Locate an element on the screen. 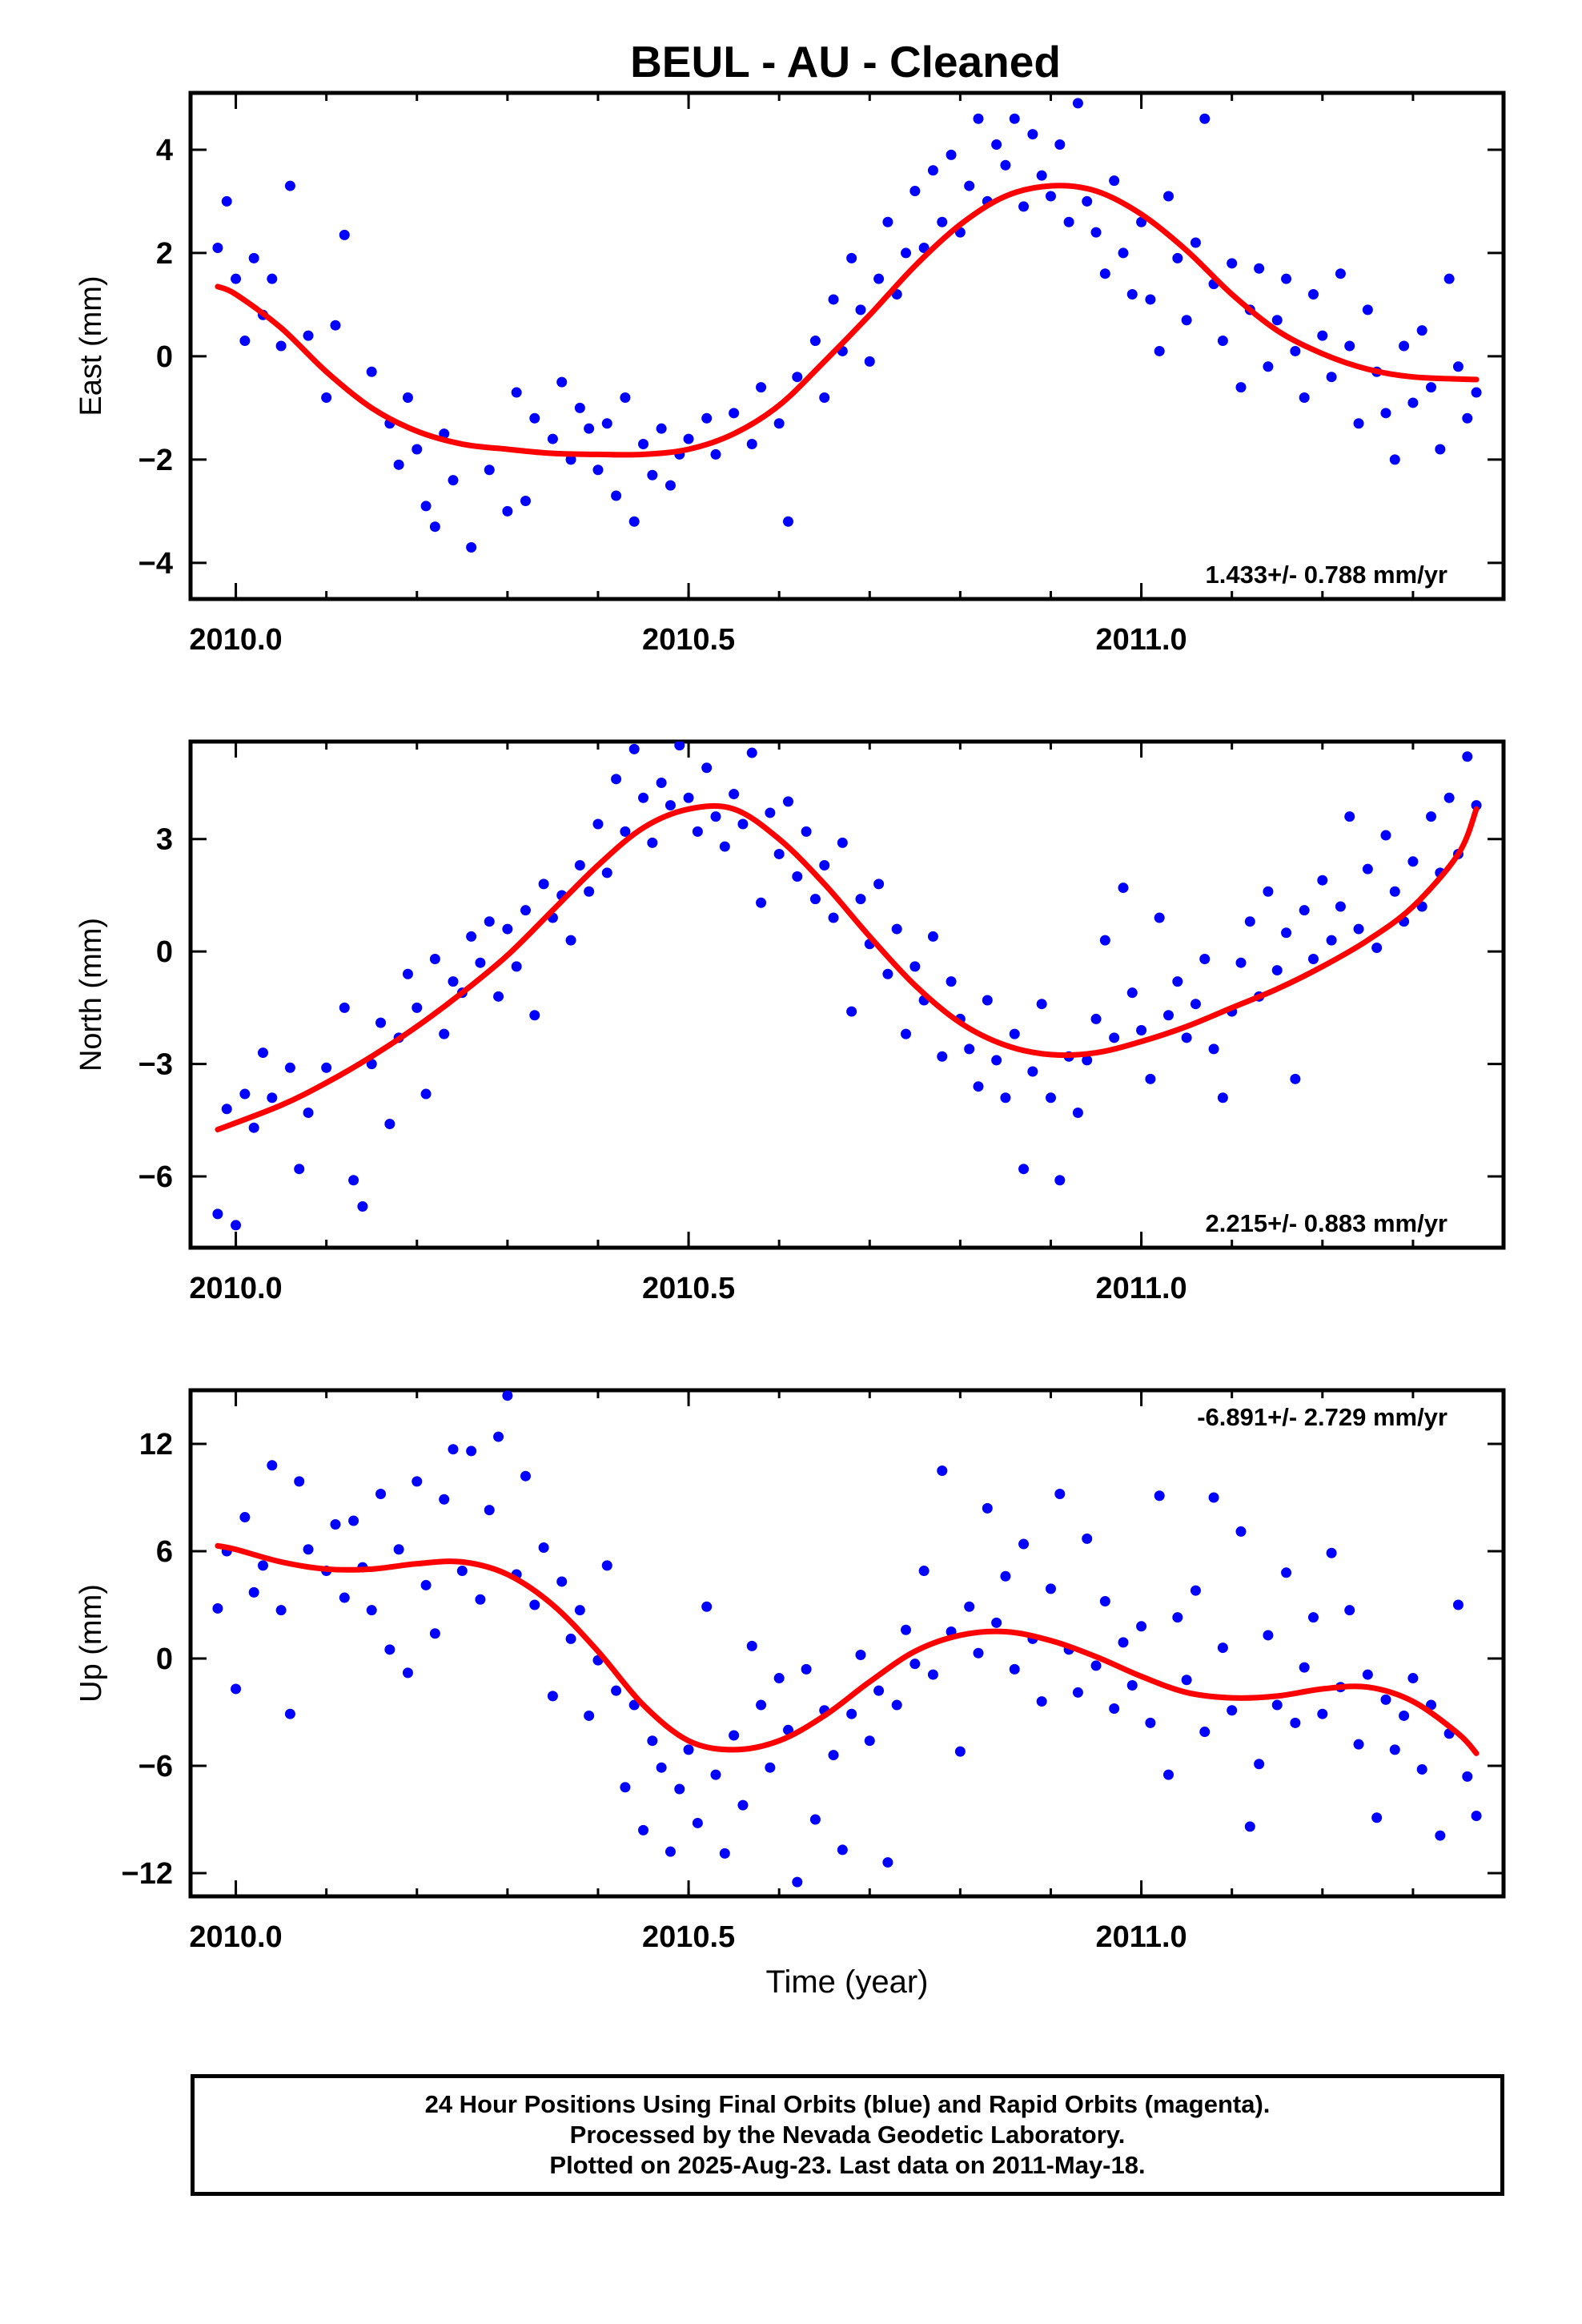  east-x-tick-label: 2010.5 is located at coordinates (688, 640).